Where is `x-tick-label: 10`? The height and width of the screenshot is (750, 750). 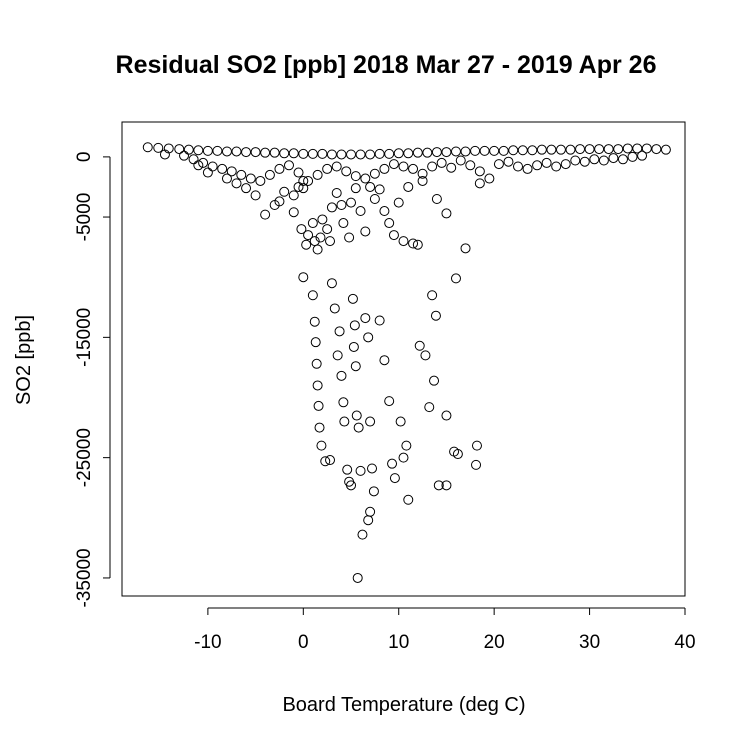
x-tick-label: 10 is located at coordinates (398, 642).